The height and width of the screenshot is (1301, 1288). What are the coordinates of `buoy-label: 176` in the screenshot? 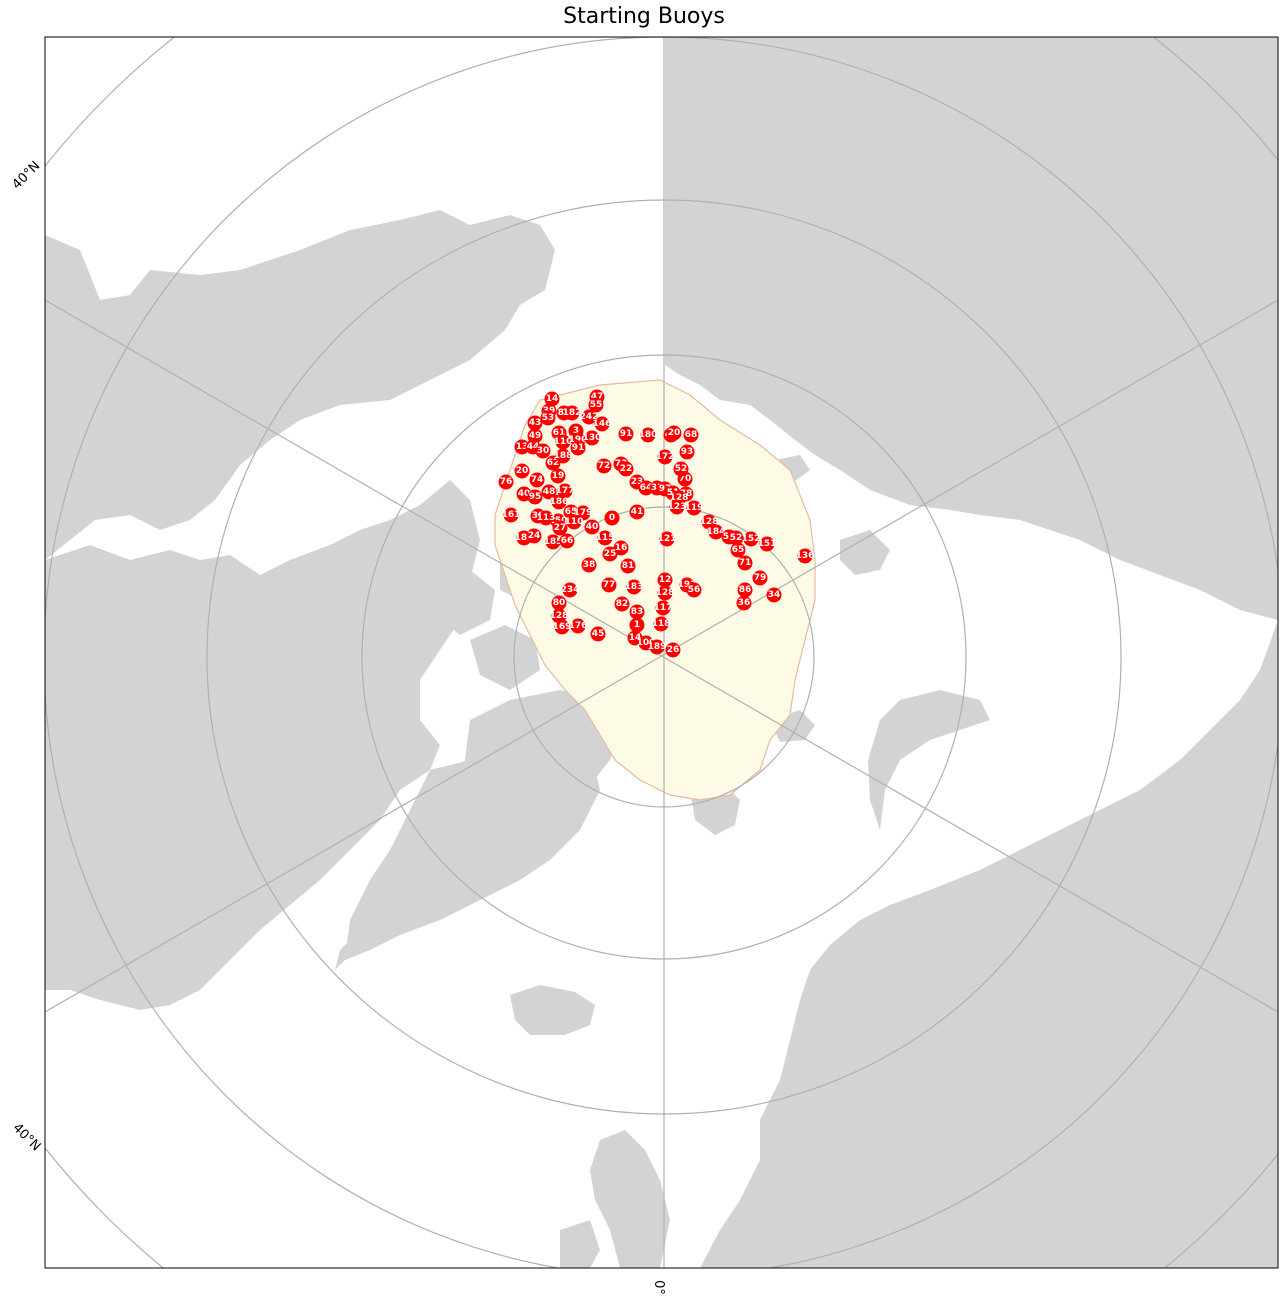 It's located at (578, 626).